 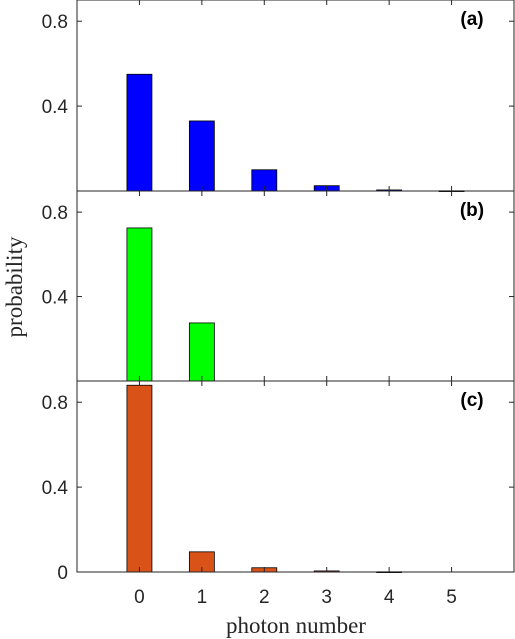 What do you see at coordinates (14, 286) in the screenshot?
I see `y-axis-title: probability` at bounding box center [14, 286].